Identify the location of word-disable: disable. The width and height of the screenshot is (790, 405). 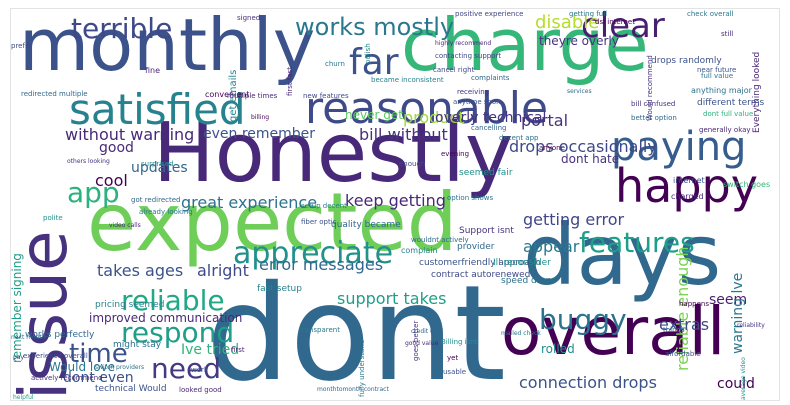
(567, 22).